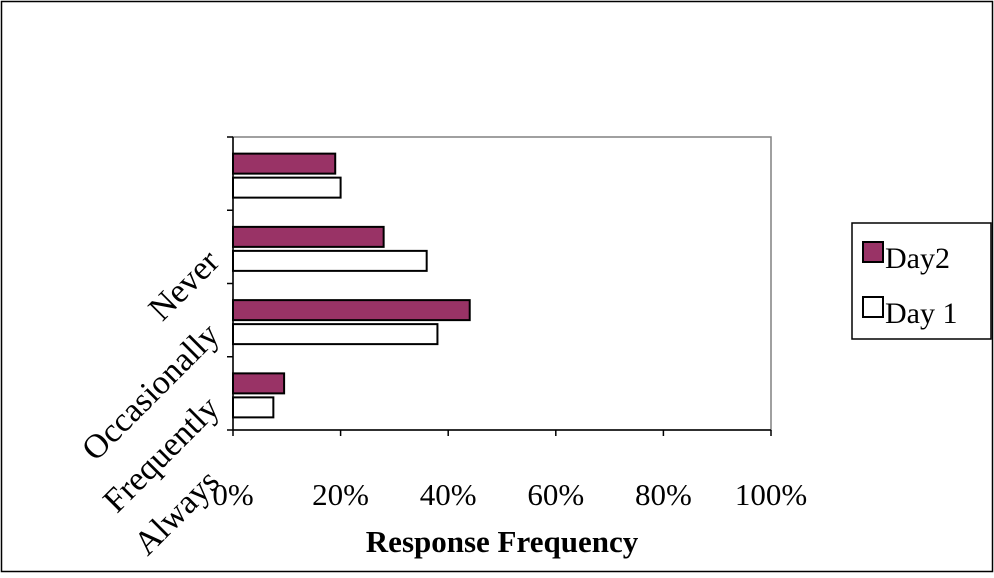 This screenshot has width=994, height=578. I want to click on x-tick-label: 100%, so click(771, 494).